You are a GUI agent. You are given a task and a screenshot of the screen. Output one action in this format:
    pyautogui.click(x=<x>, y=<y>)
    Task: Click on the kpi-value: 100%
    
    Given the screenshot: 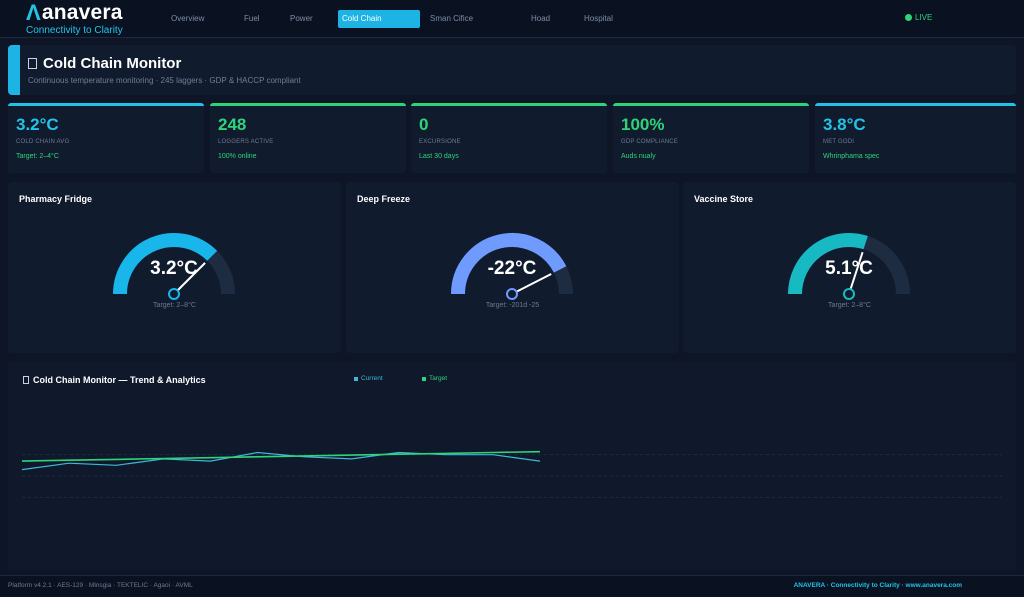 What is the action you would take?
    pyautogui.click(x=643, y=124)
    